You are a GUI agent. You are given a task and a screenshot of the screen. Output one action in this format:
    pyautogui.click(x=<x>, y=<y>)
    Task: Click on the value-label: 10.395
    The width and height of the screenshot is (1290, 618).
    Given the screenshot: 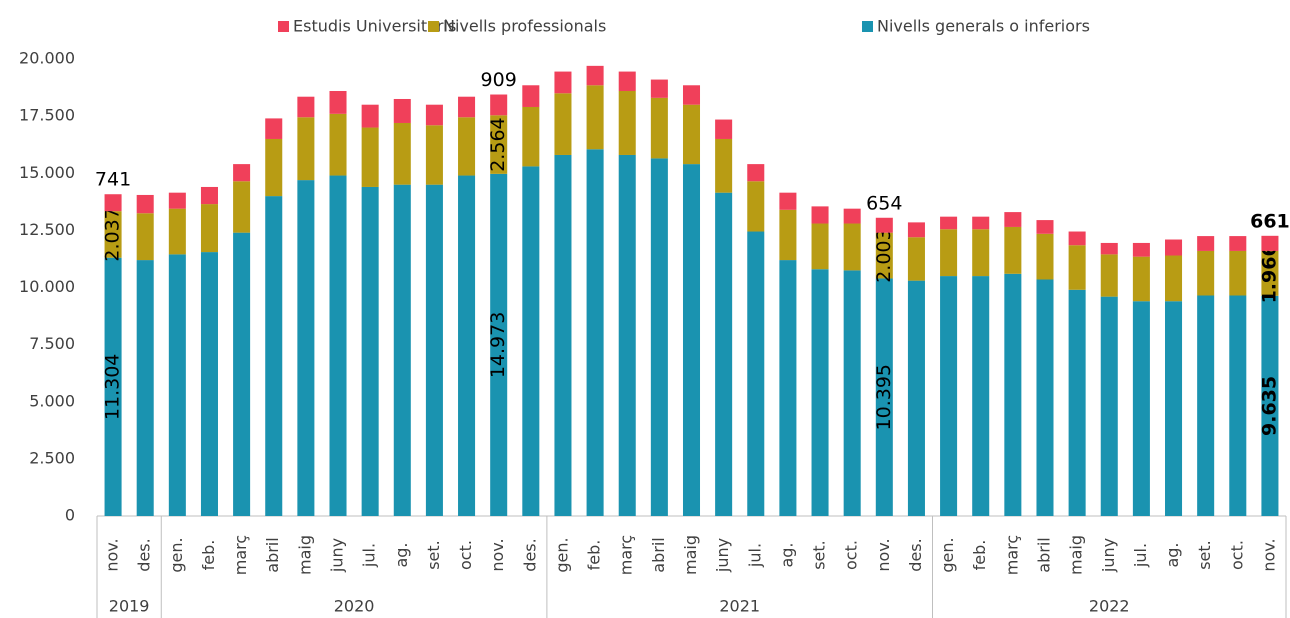 What is the action you would take?
    pyautogui.click(x=884, y=397)
    